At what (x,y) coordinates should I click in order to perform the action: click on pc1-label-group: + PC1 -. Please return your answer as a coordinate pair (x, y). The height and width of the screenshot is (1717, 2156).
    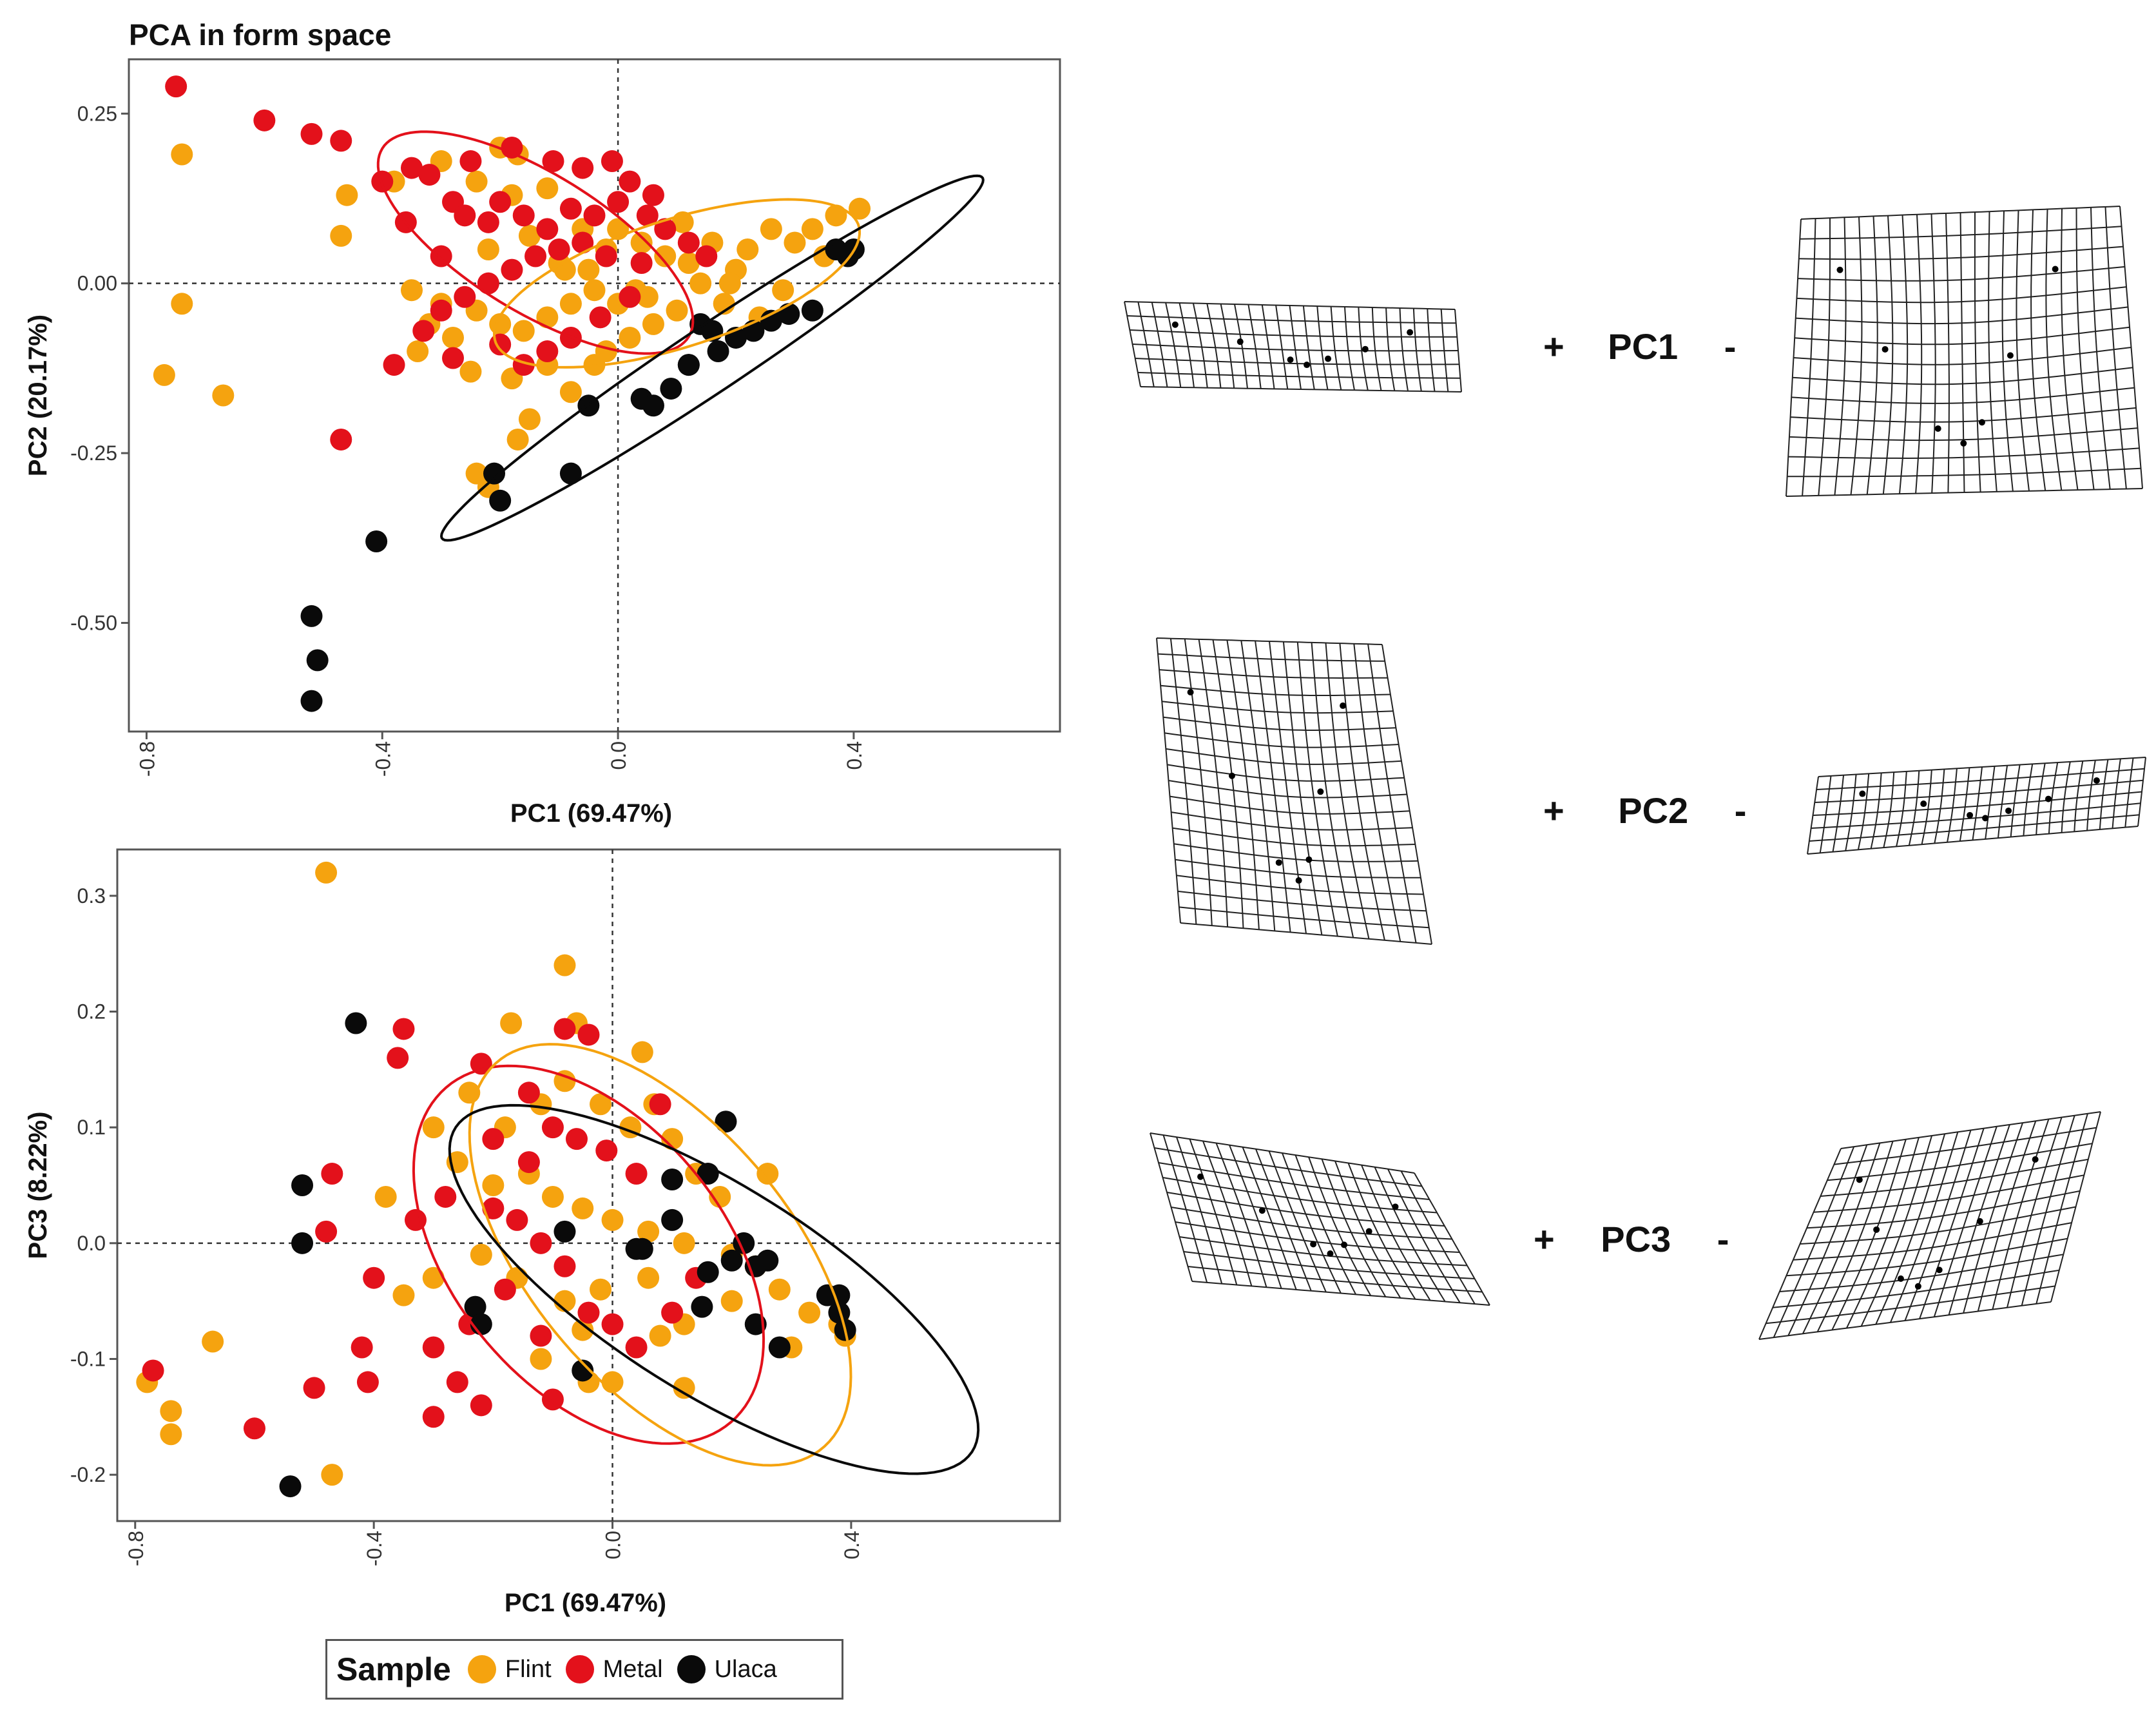
    Looking at the image, I should click on (1639, 346).